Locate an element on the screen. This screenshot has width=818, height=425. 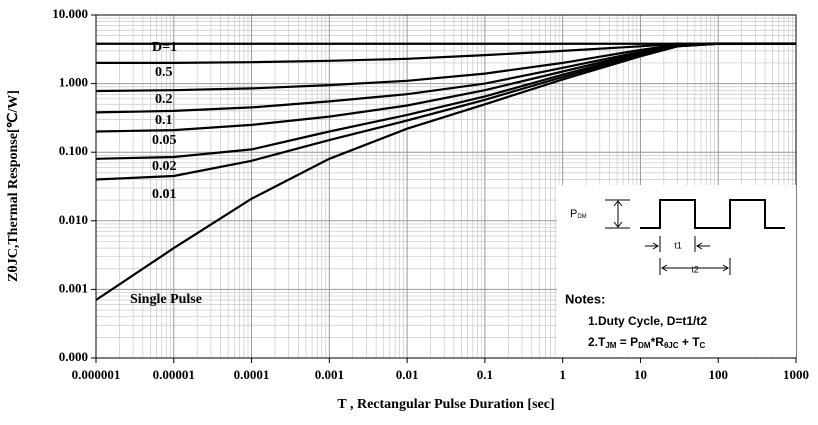
note-2-part: = P is located at coordinates (627, 342).